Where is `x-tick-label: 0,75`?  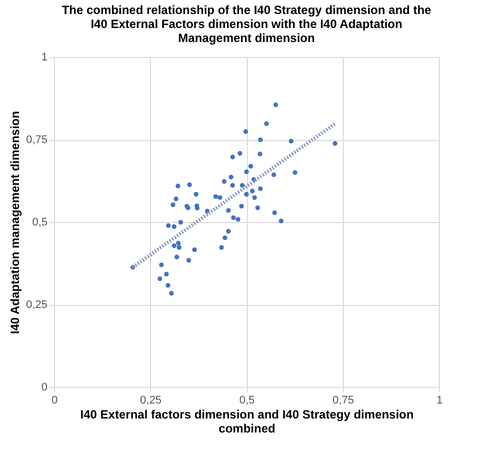 x-tick-label: 0,75 is located at coordinates (343, 400).